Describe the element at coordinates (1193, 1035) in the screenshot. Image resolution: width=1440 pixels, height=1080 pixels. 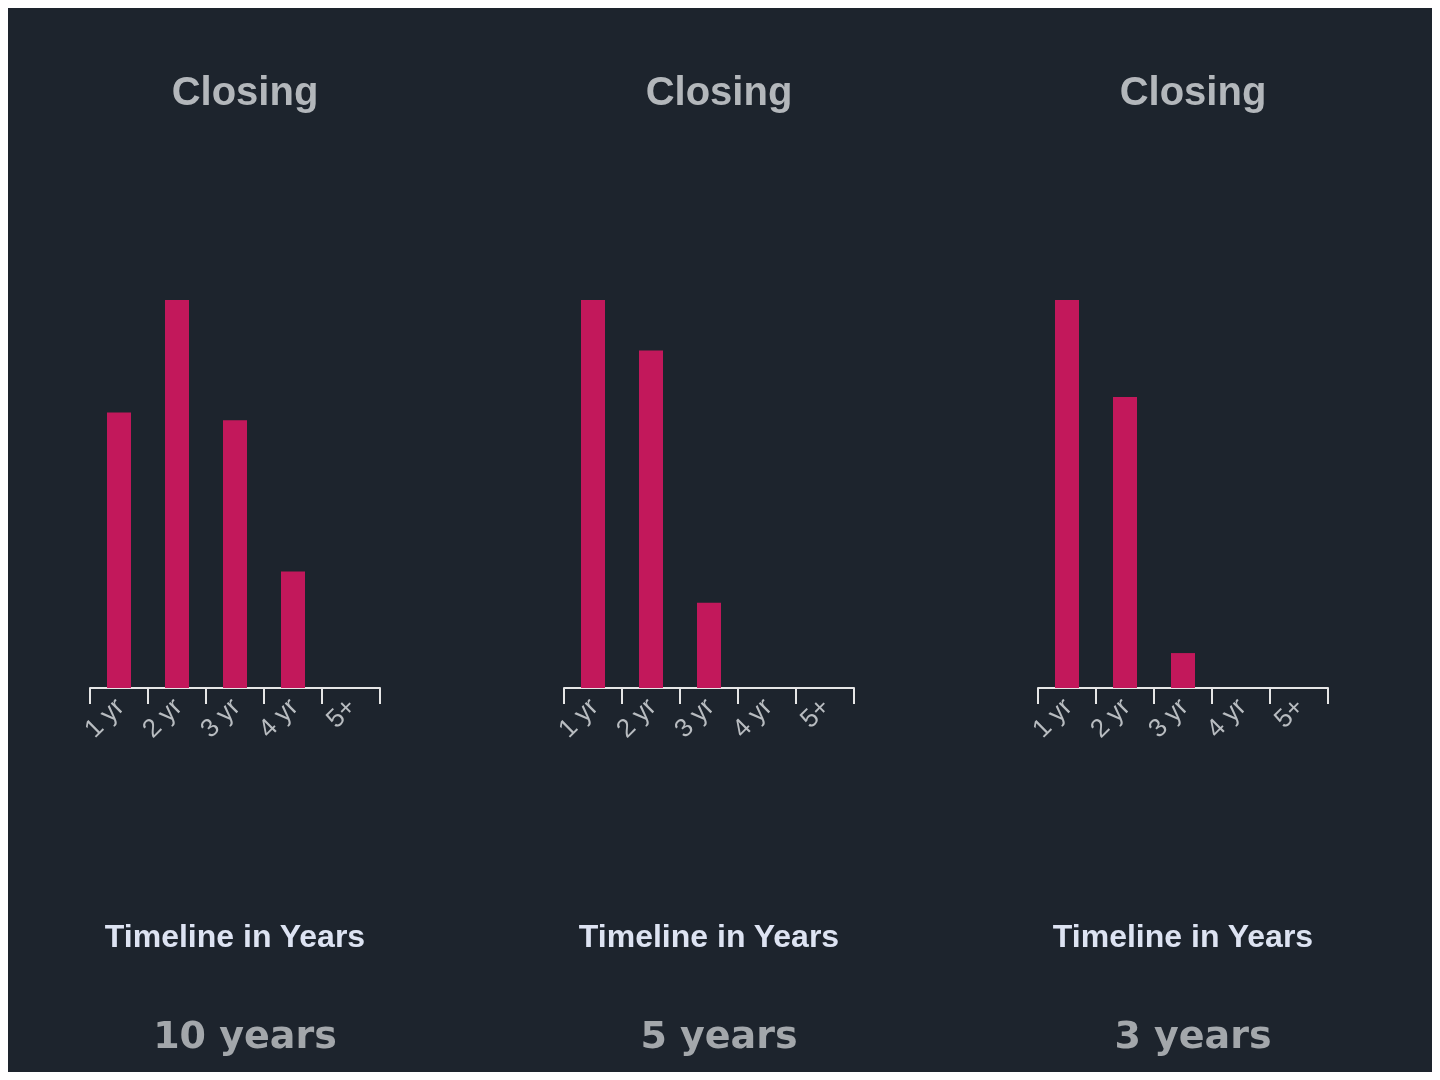
I see `text: 3 years` at that location.